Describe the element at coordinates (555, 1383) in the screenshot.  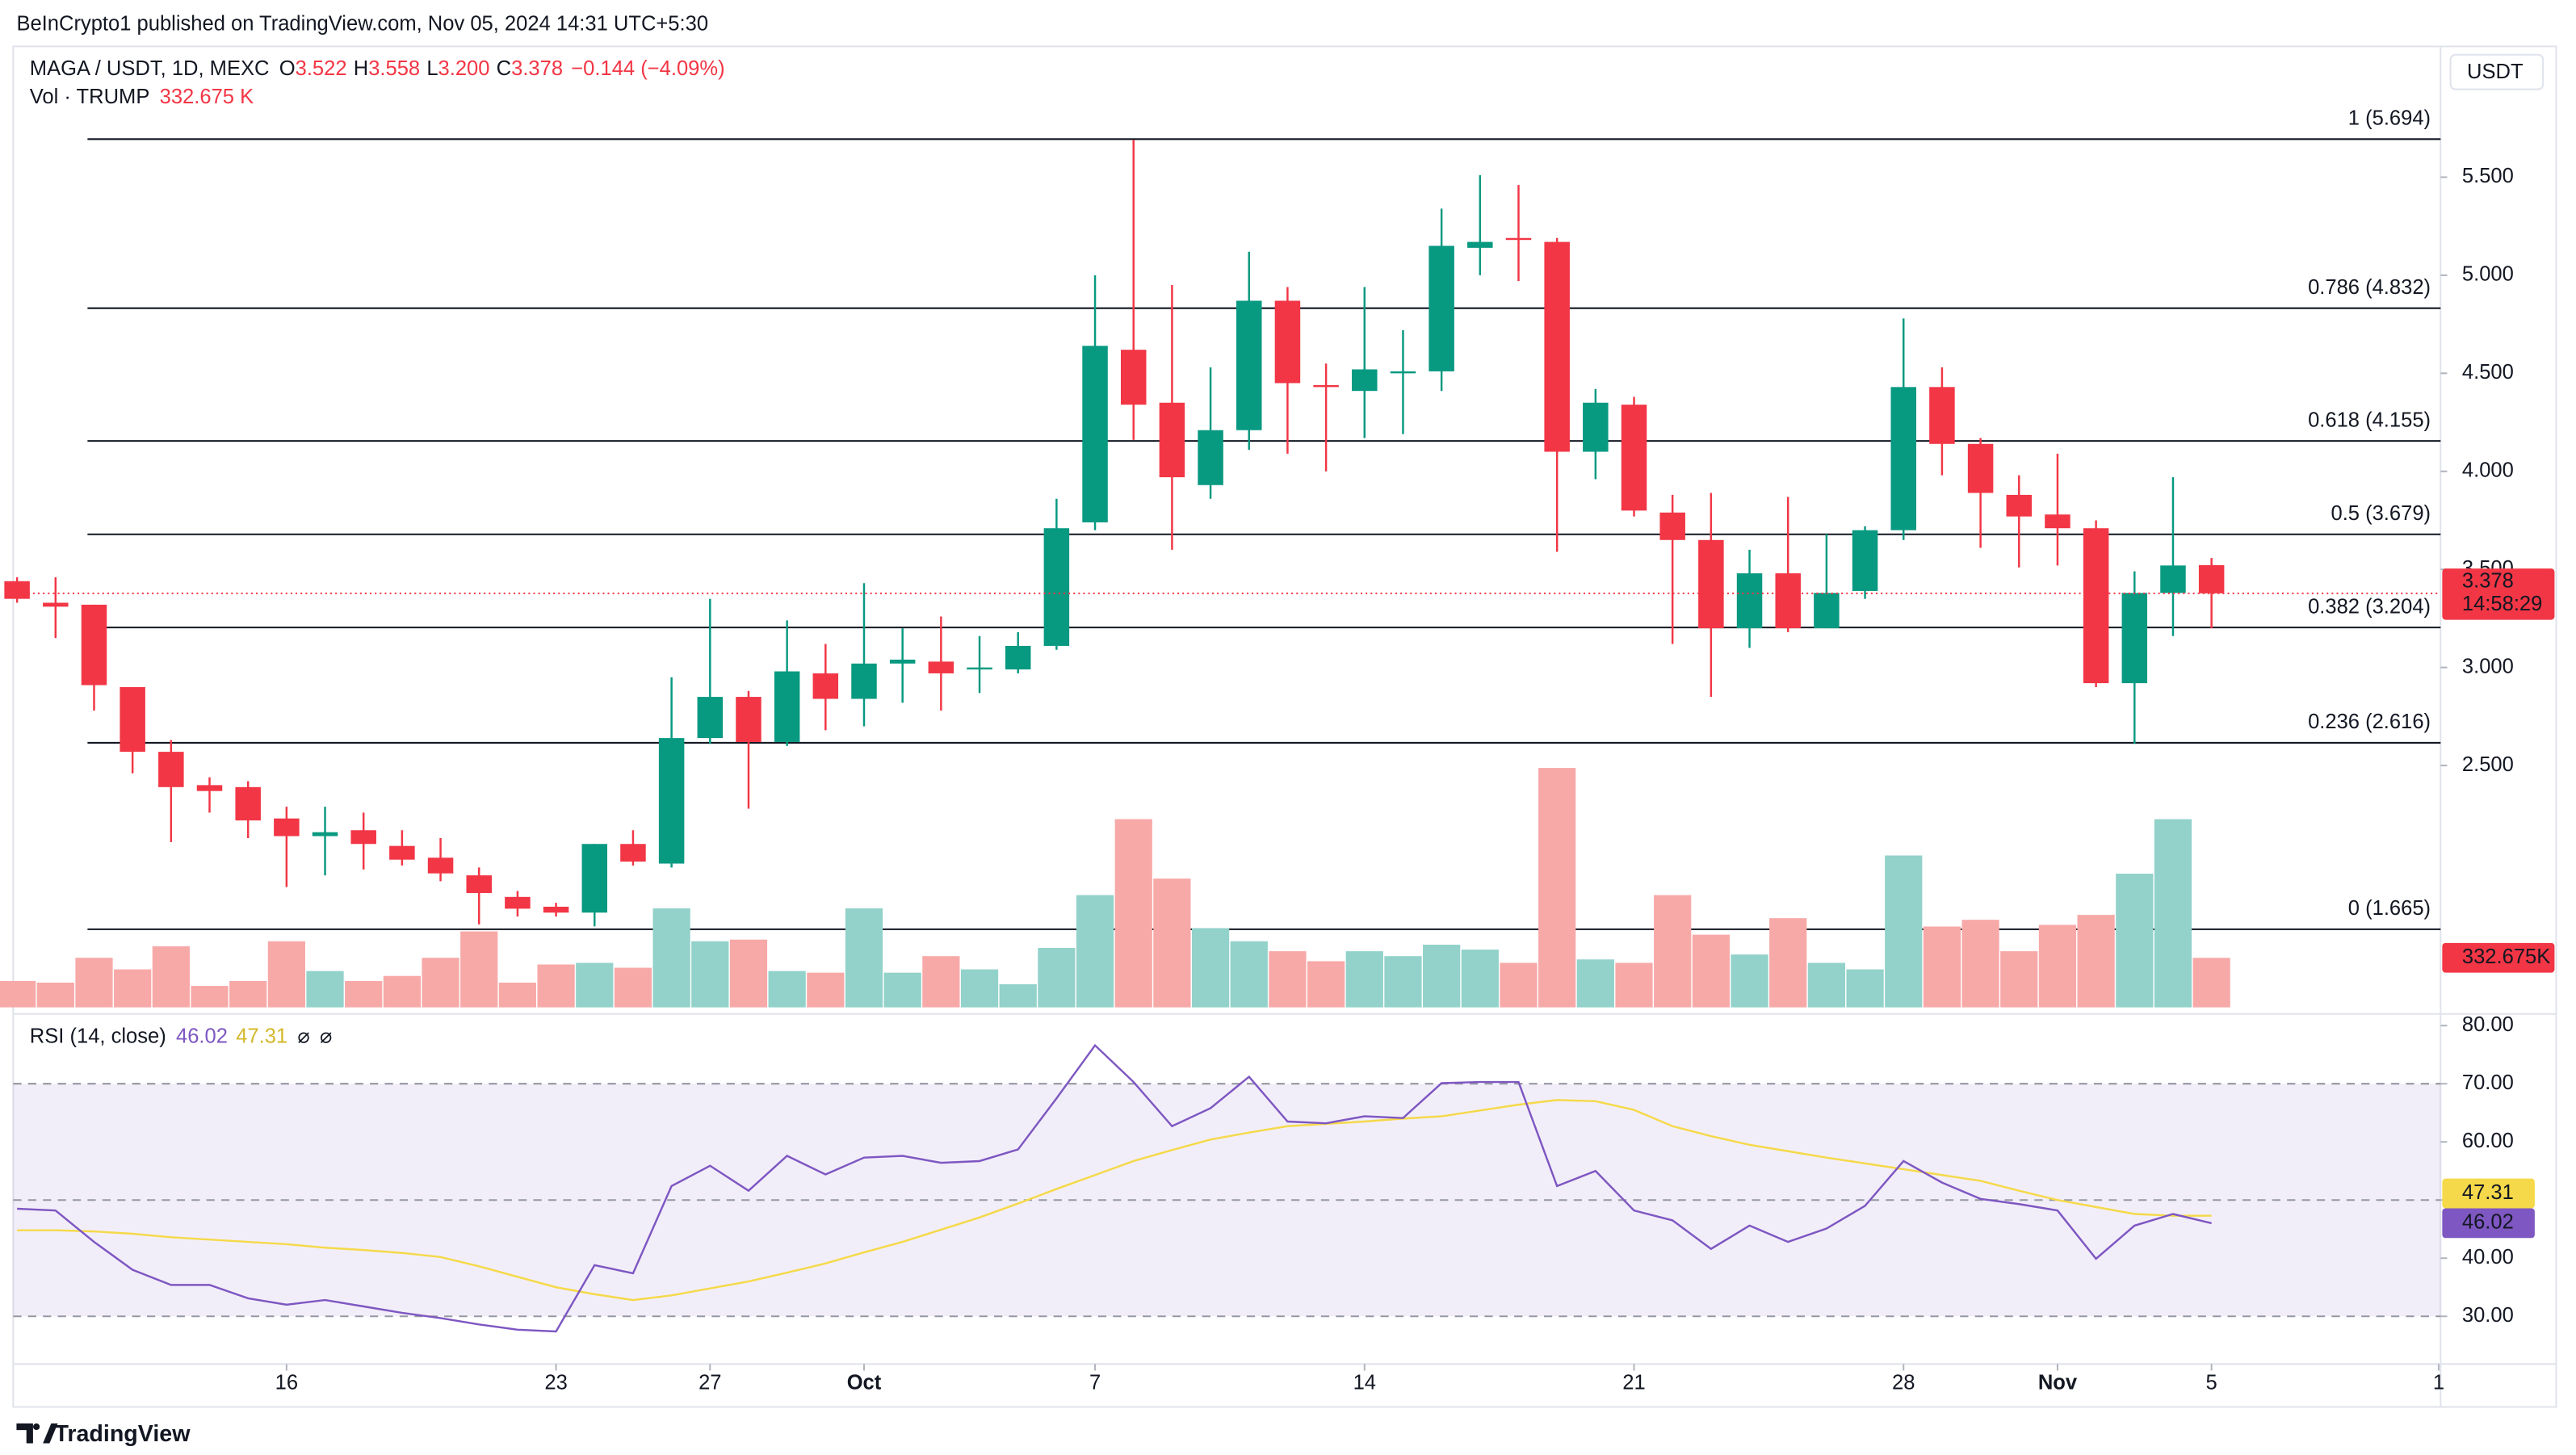
I see `x-tick-label: 23` at that location.